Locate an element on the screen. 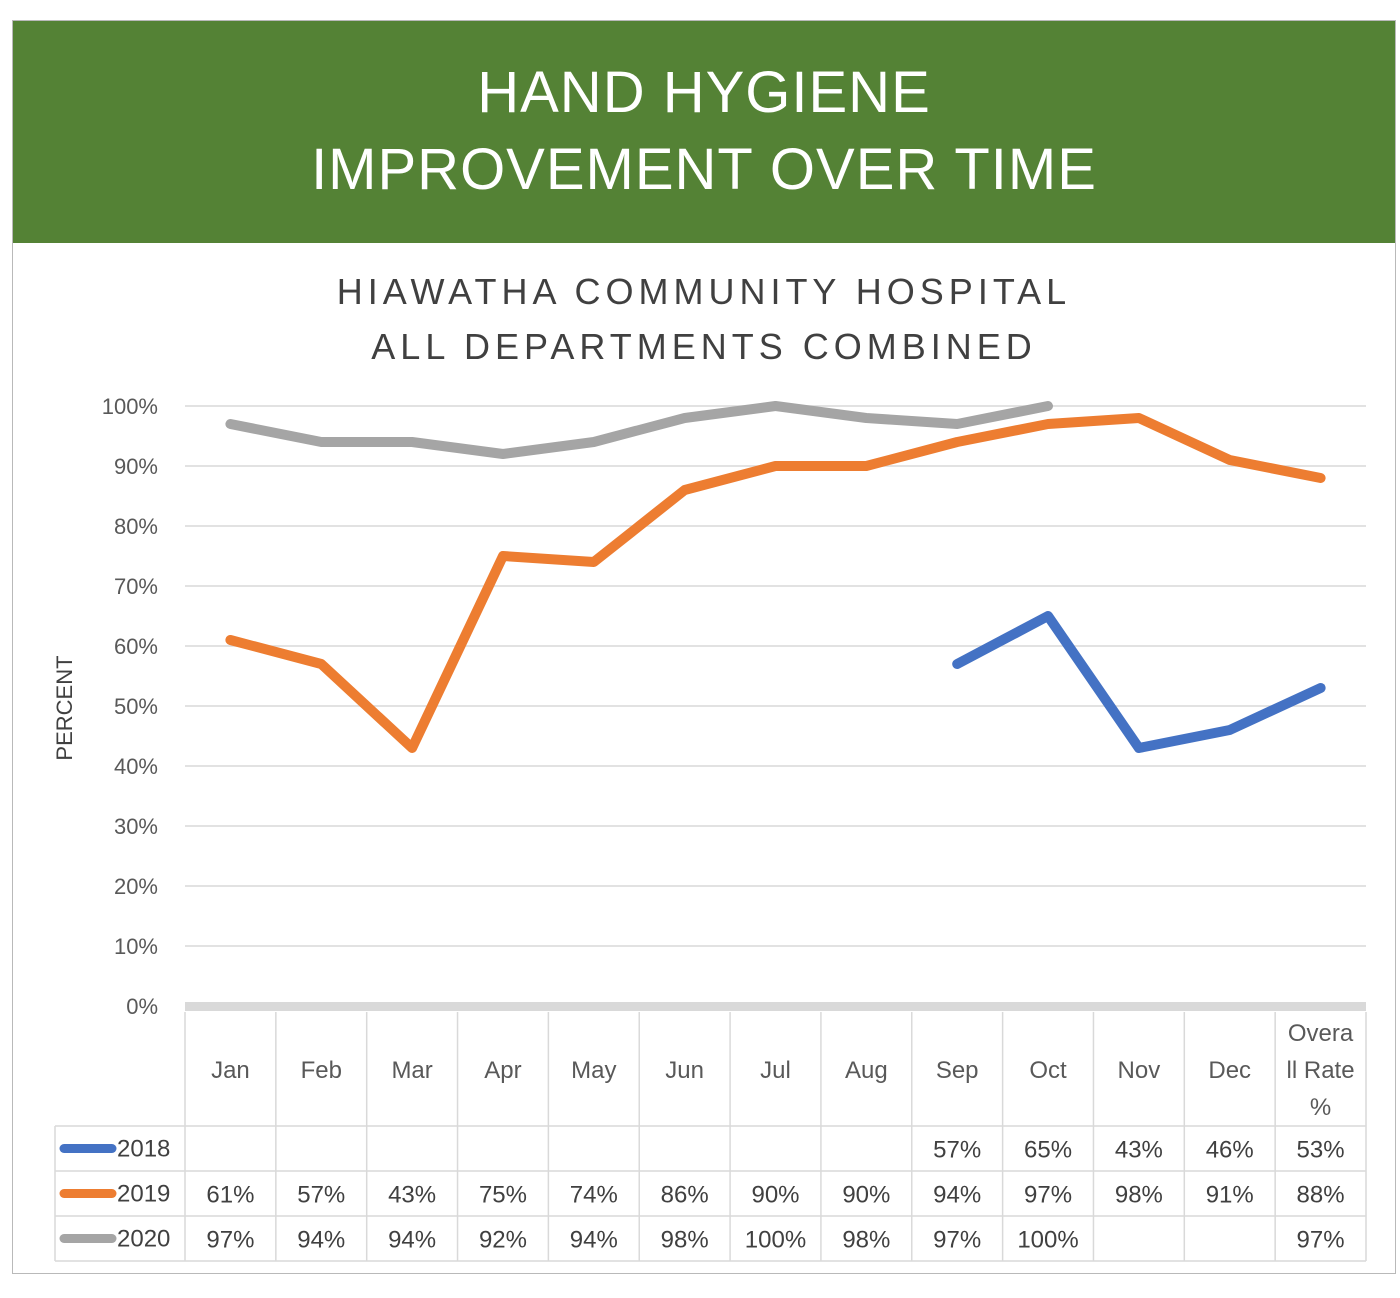  x-tick-label: Jan is located at coordinates (230, 1070).